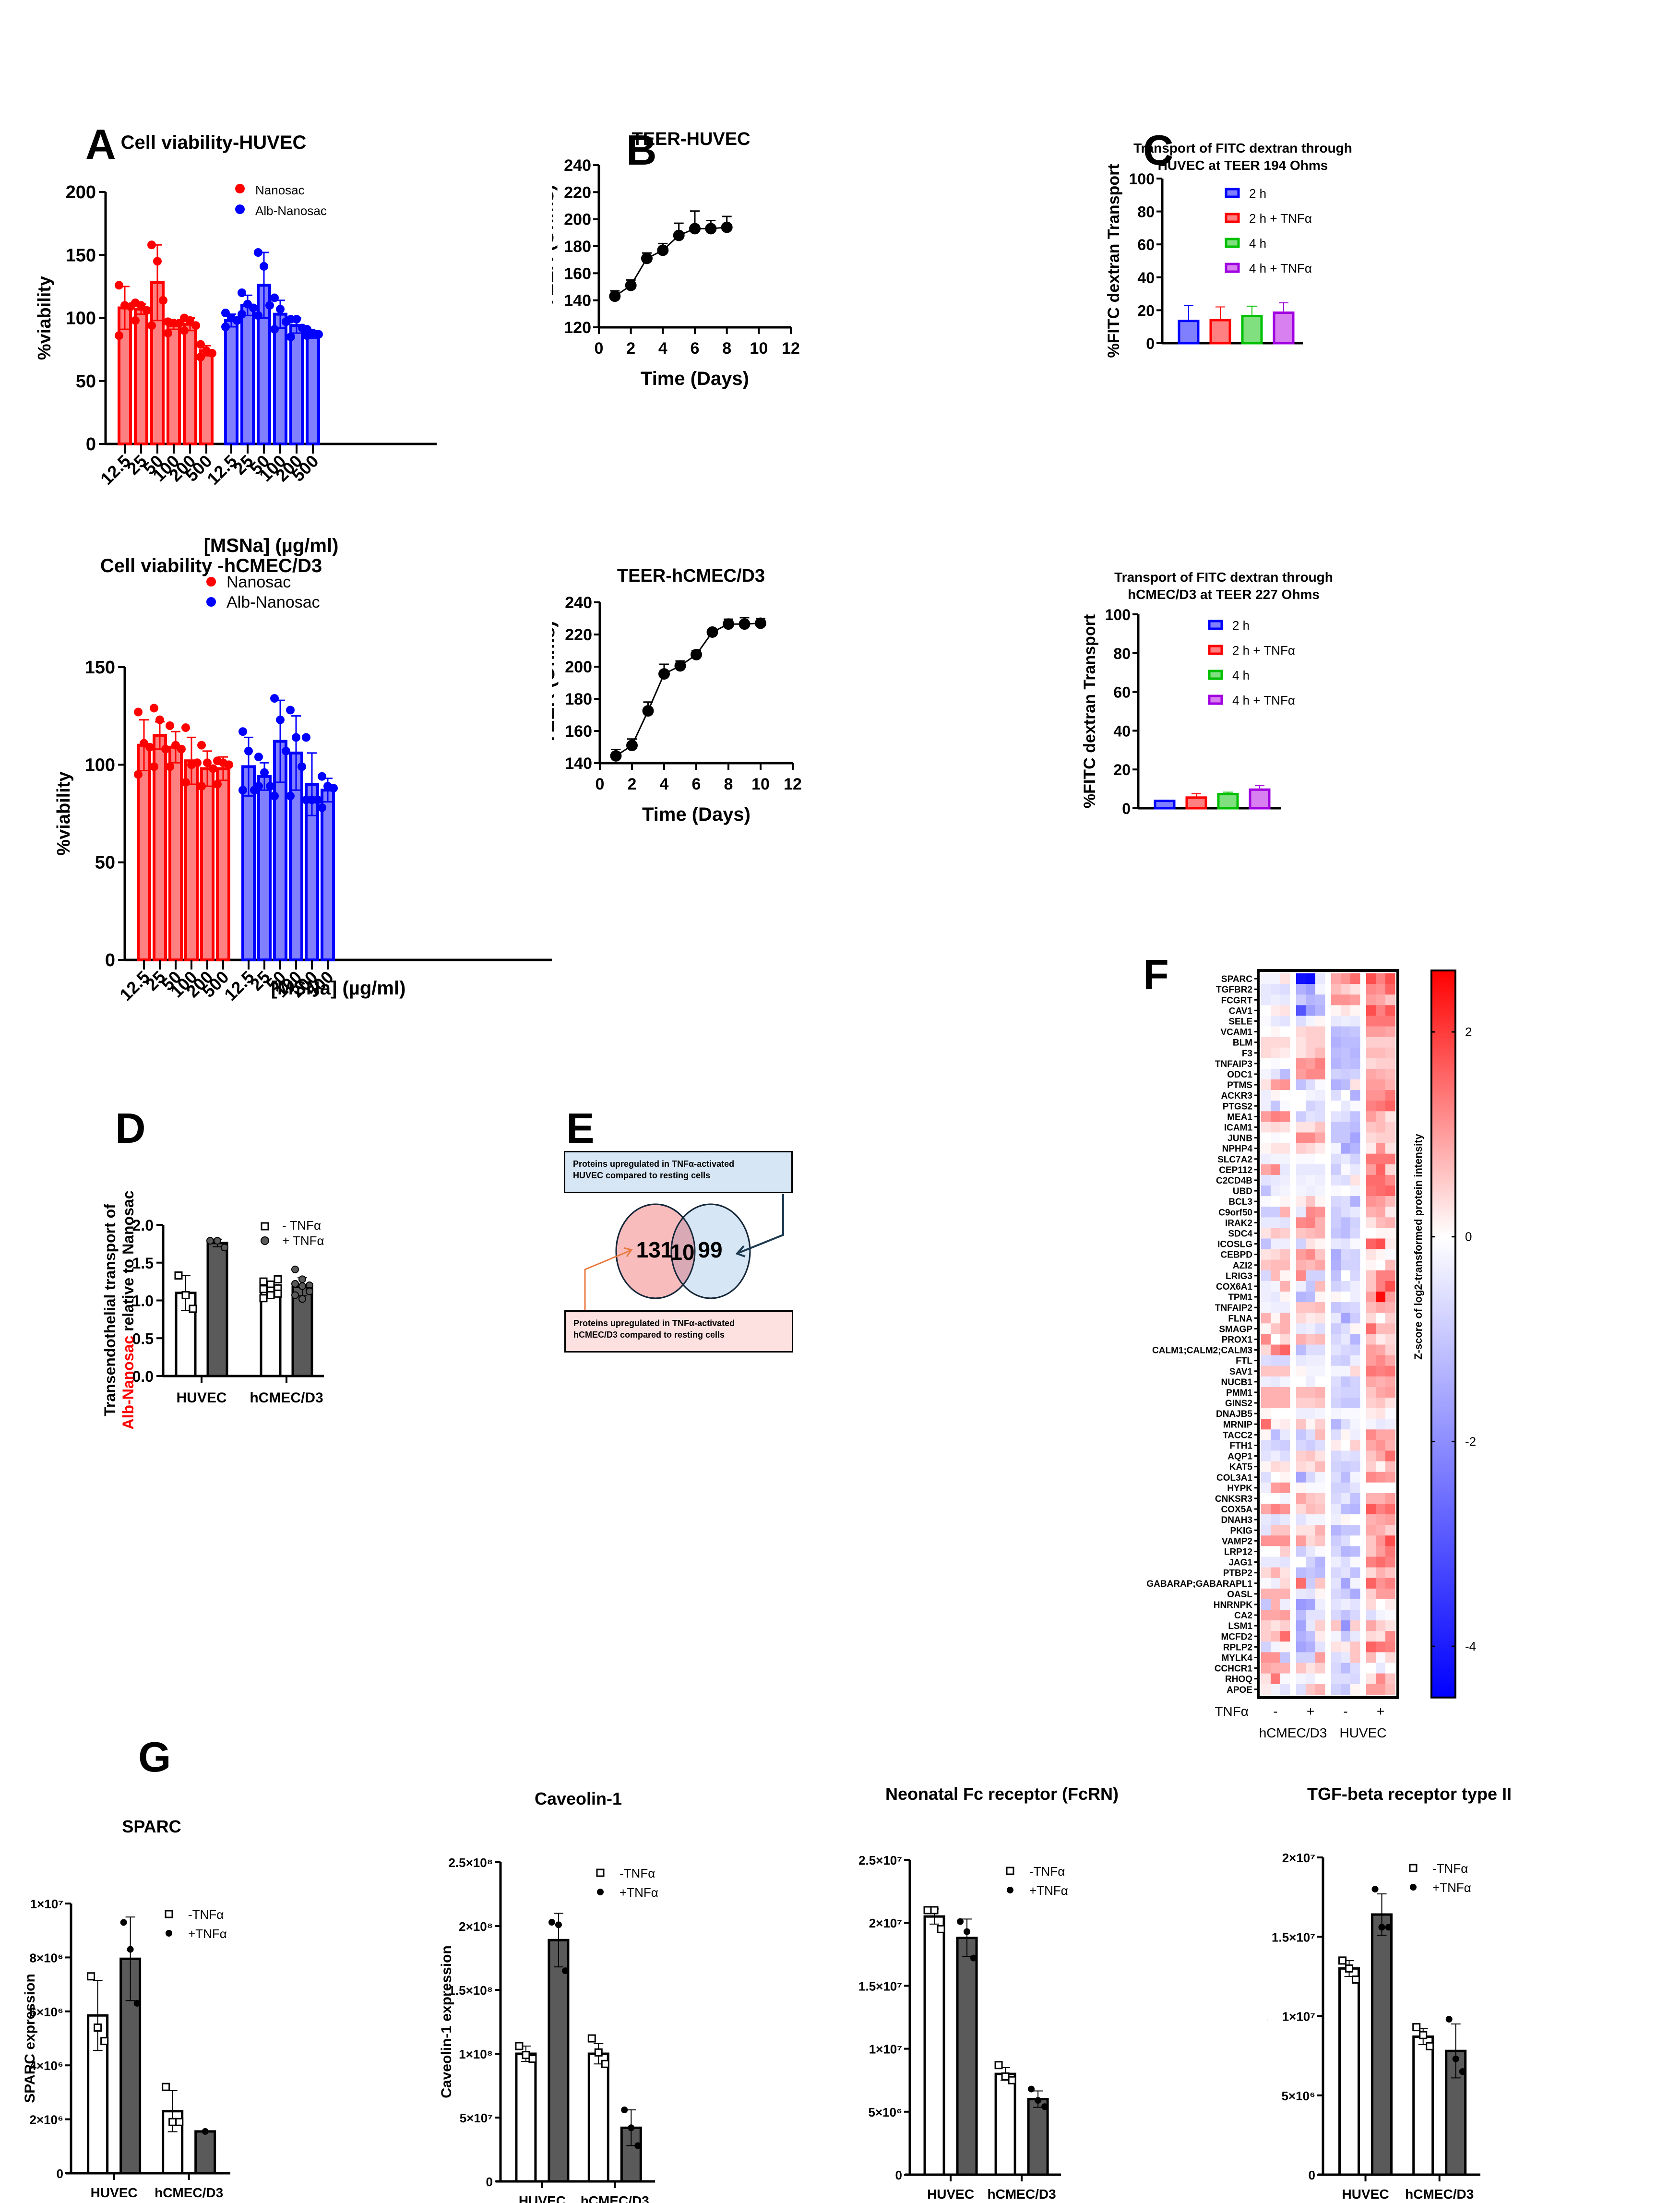 Image resolution: width=1680 pixels, height=2203 pixels. Describe the element at coordinates (1238, 1552) in the screenshot. I see `gene-label: LRP12` at that location.